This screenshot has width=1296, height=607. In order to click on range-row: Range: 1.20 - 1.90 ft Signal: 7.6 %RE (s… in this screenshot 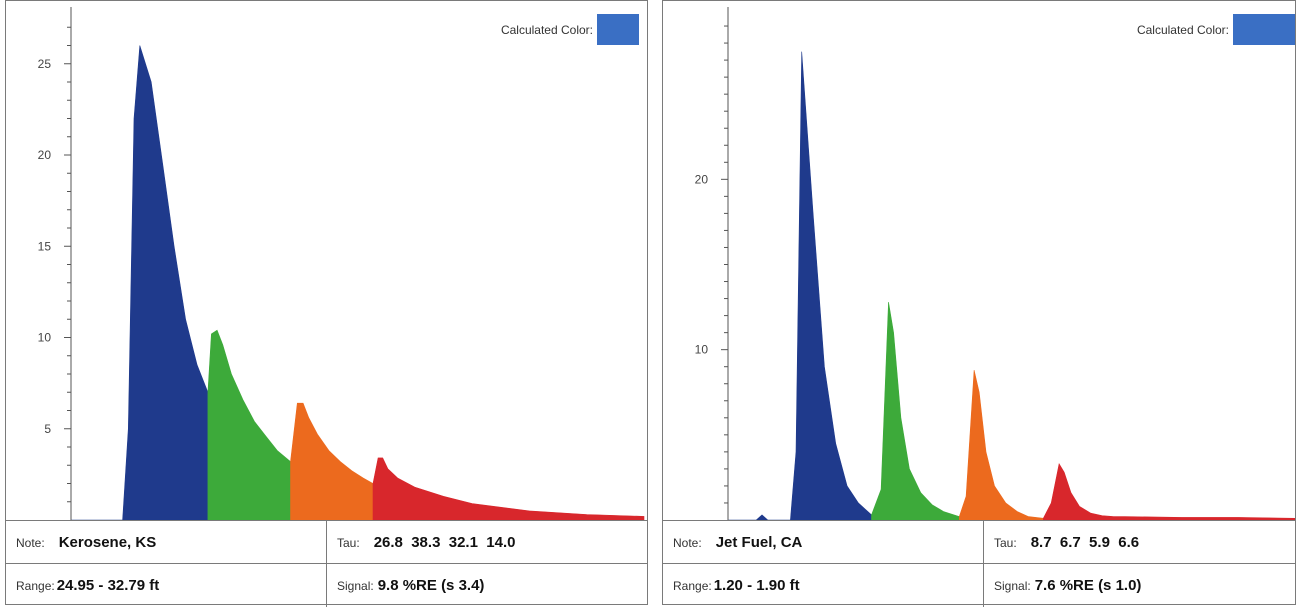, I will do `click(979, 585)`.